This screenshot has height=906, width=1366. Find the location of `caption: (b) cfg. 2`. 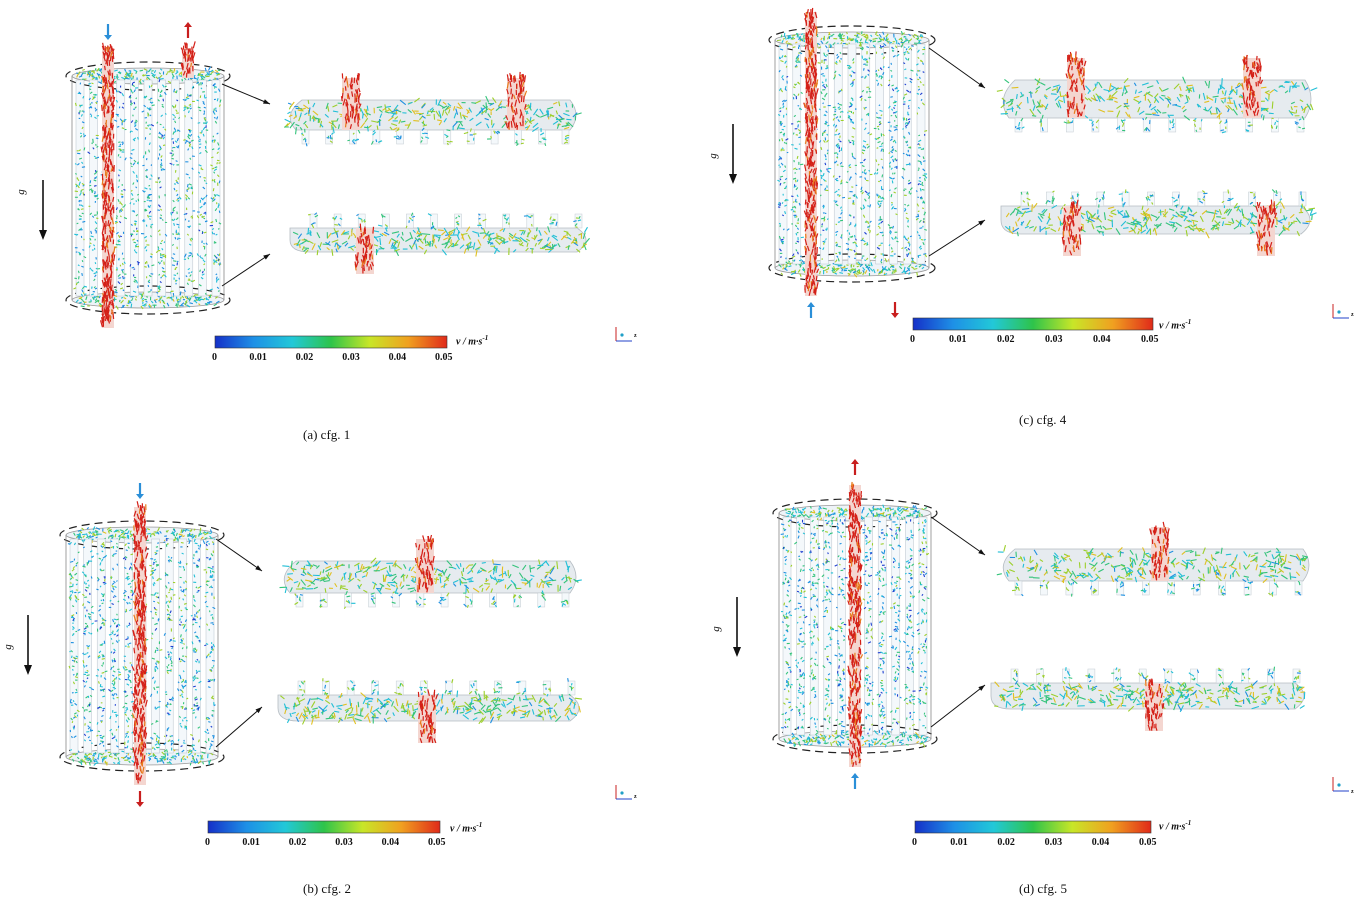

caption: (b) cfg. 2 is located at coordinates (327, 888).